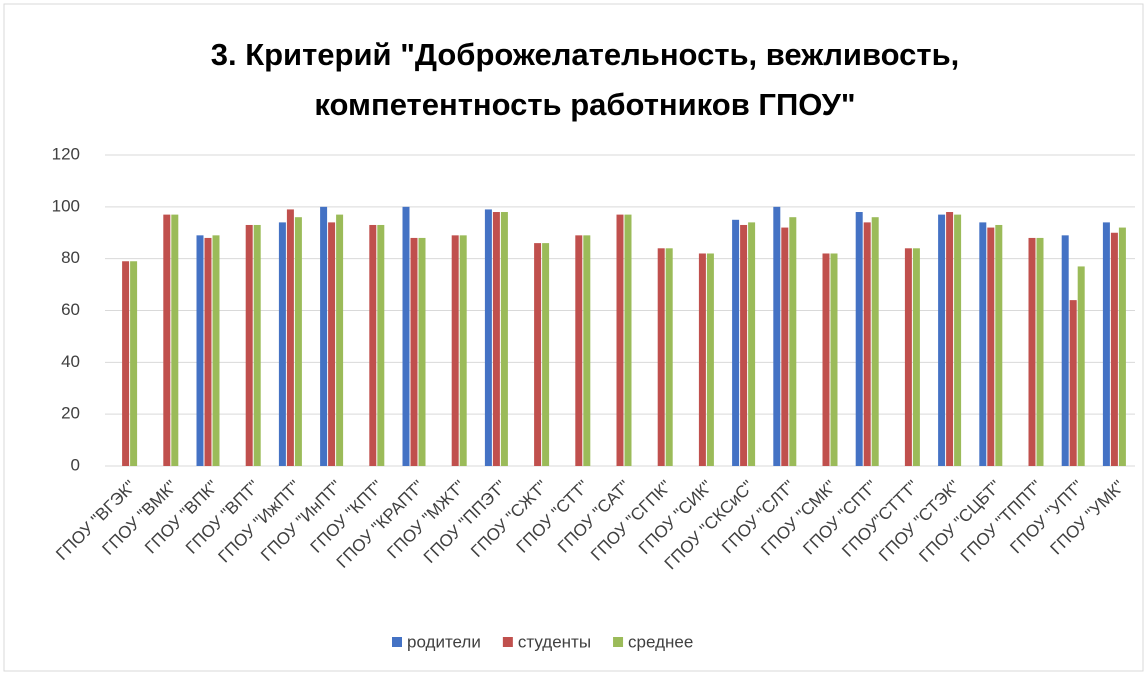 The image size is (1147, 675). I want to click on y-tick-label: 40, so click(70, 361).